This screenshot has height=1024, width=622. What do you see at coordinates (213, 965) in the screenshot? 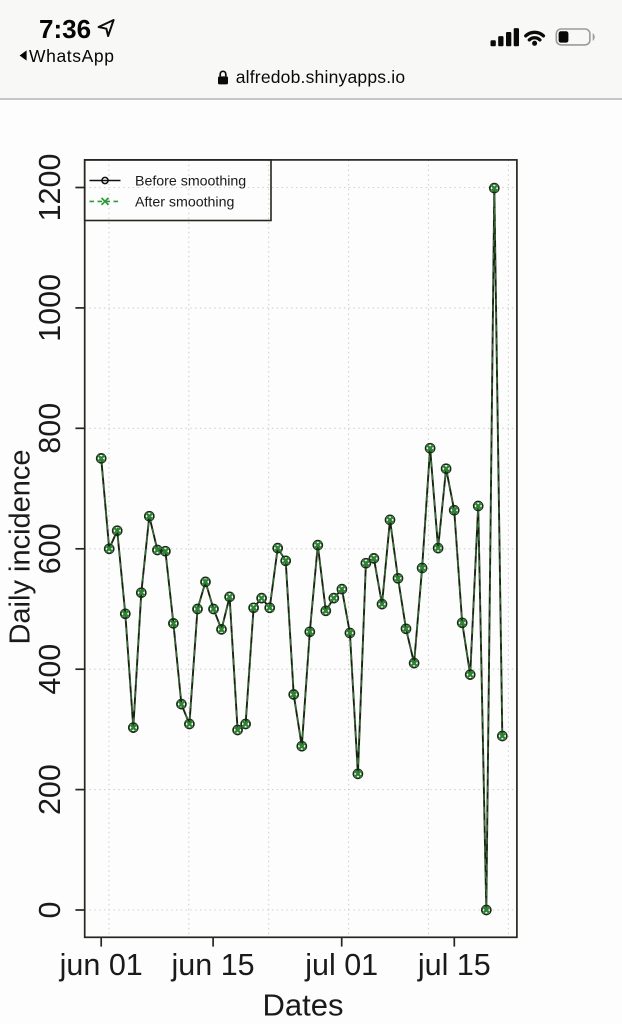
I see `svg-text: jun 15` at bounding box center [213, 965].